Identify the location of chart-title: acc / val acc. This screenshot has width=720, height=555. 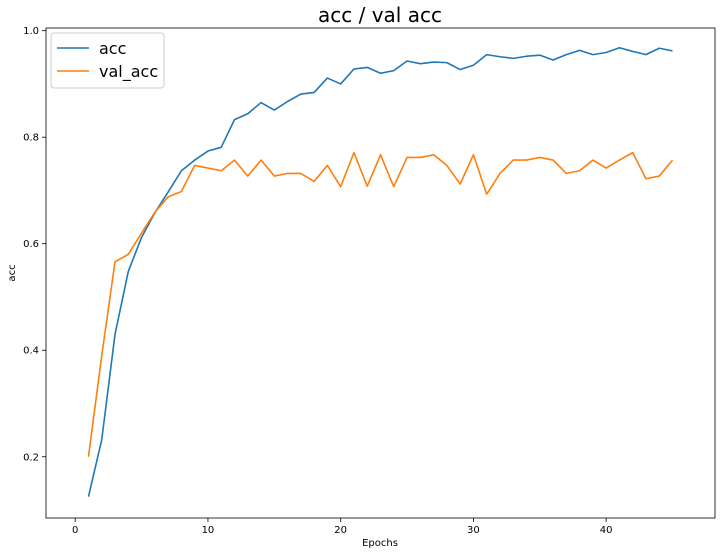
(380, 15).